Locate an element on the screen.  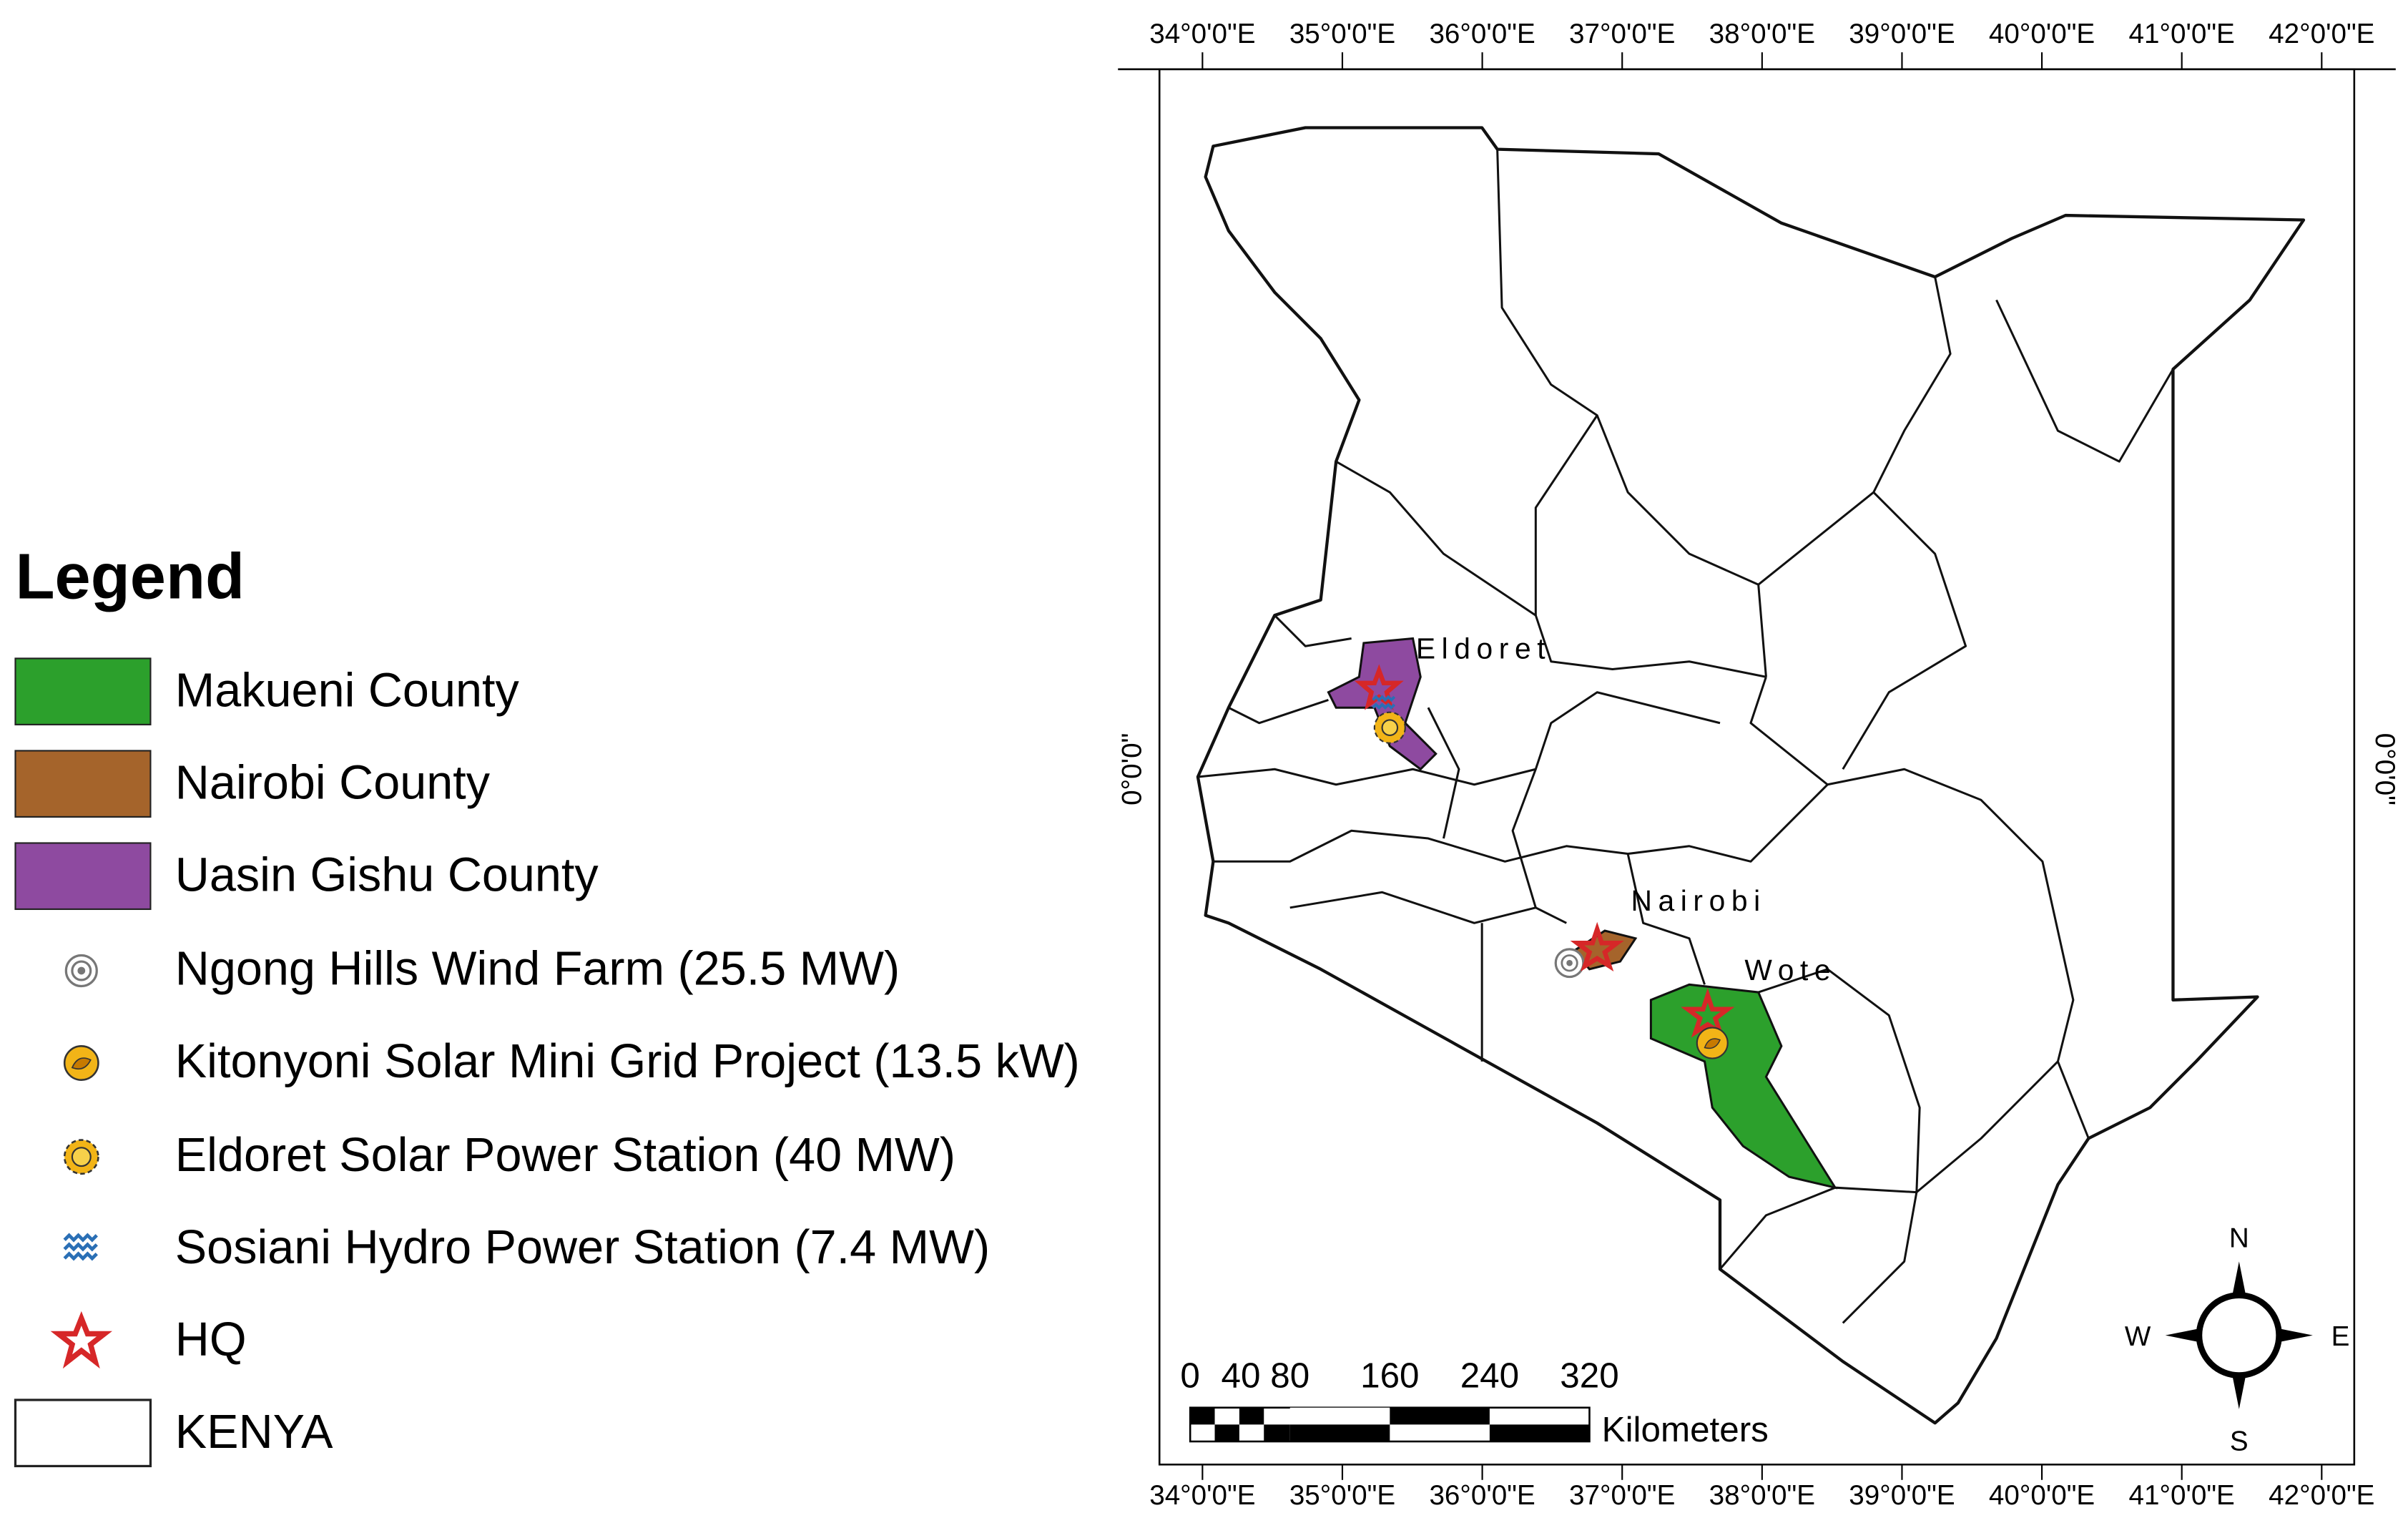
legend-label: Nairobi County is located at coordinates (333, 783).